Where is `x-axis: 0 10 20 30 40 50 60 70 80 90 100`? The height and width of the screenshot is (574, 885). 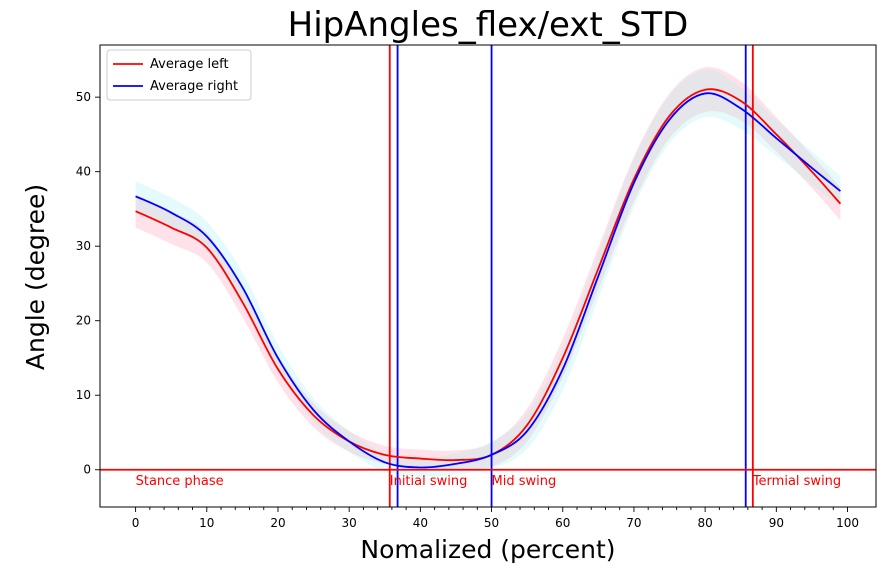
x-axis: 0 10 20 30 40 50 60 70 80 90 100 is located at coordinates (495, 518).